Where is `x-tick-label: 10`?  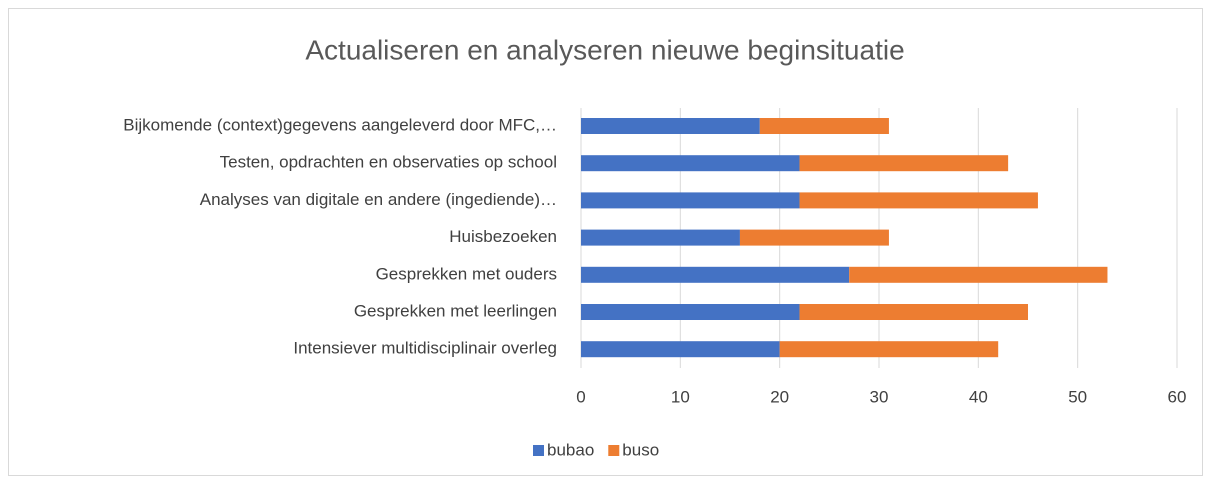
x-tick-label: 10 is located at coordinates (680, 396).